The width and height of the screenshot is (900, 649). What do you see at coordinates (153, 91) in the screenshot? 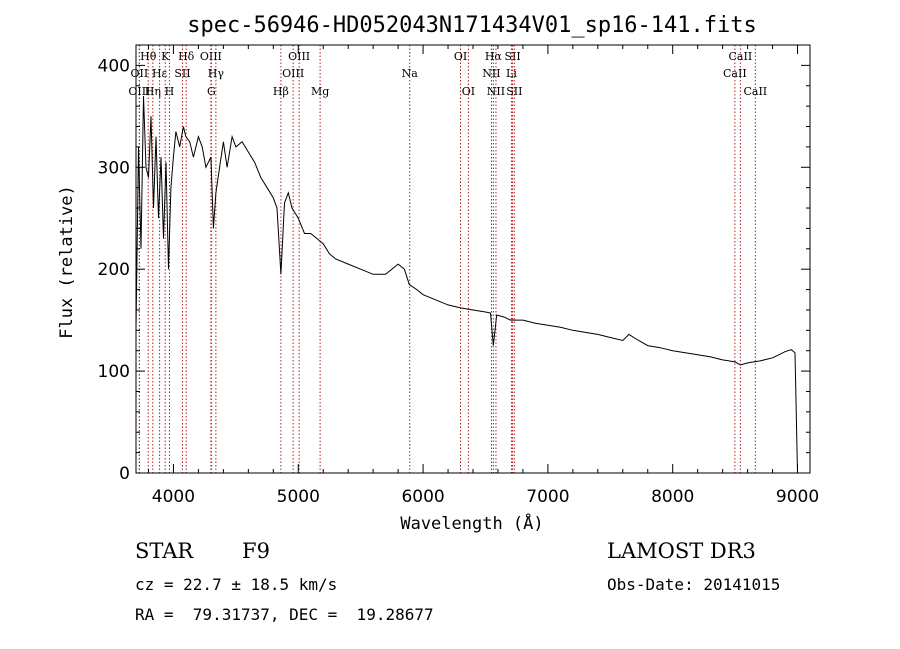
I see `line-label: Hη` at bounding box center [153, 91].